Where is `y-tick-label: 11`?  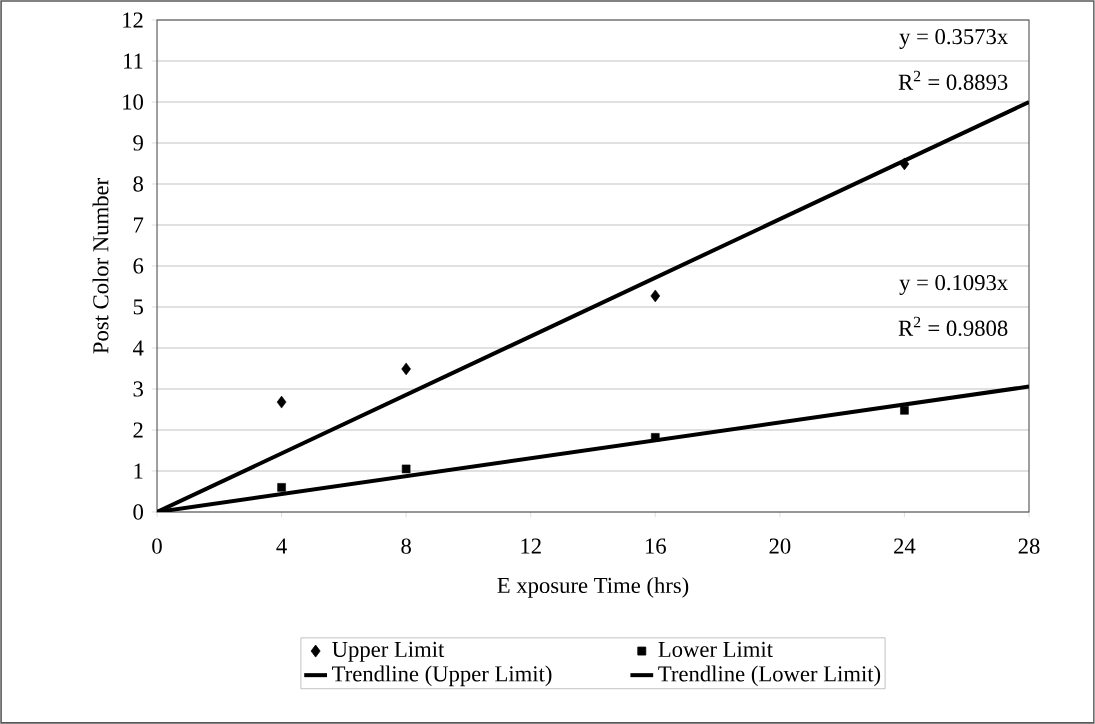 y-tick-label: 11 is located at coordinates (133, 61).